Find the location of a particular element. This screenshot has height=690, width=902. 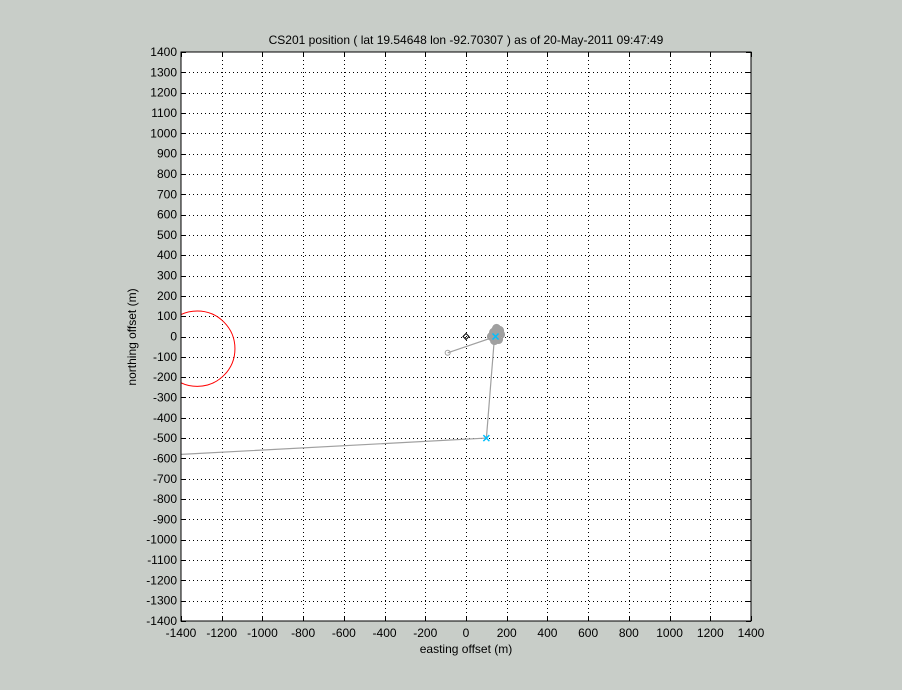

series-group is located at coordinates (343, 382).